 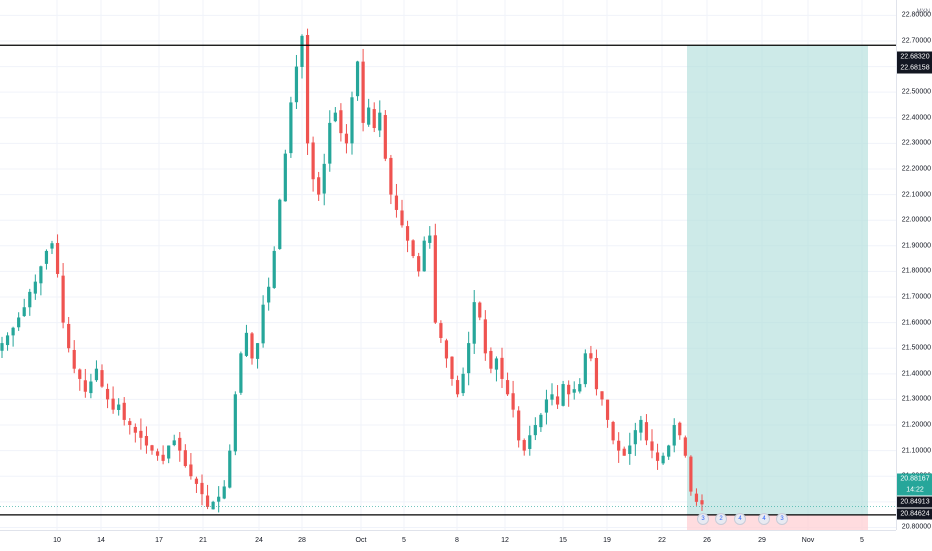 What do you see at coordinates (721, 519) in the screenshot?
I see `economic-event-icon: 2` at bounding box center [721, 519].